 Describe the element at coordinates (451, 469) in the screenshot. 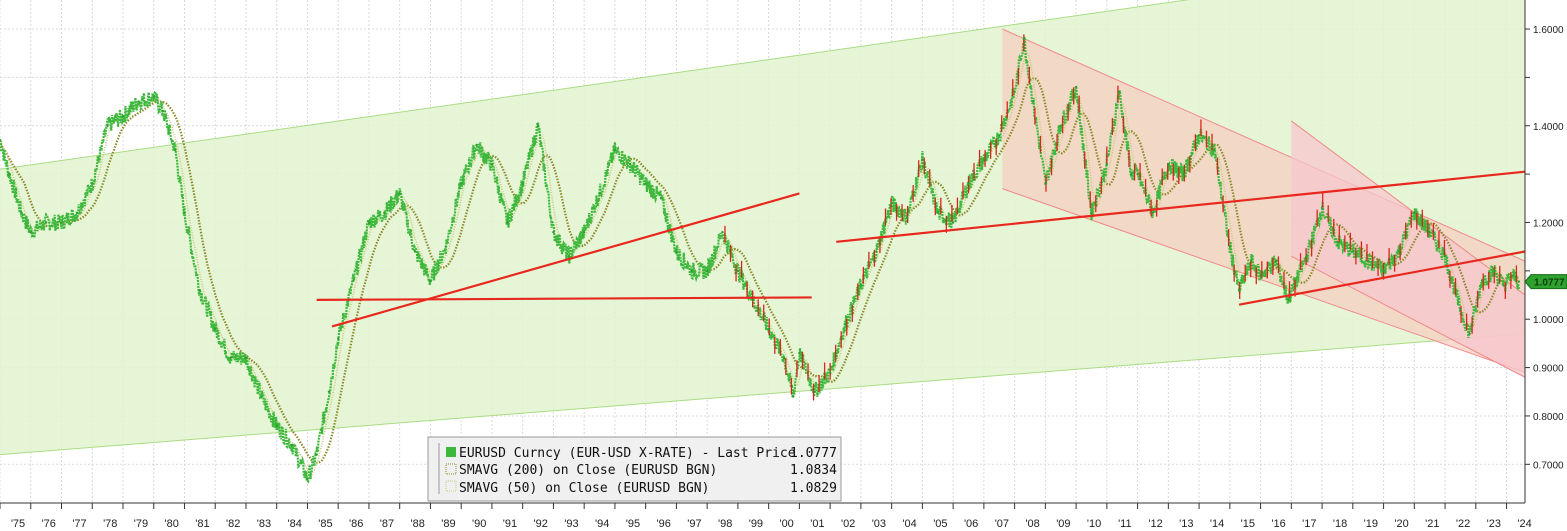

I see `legend-swatch-sma200` at that location.